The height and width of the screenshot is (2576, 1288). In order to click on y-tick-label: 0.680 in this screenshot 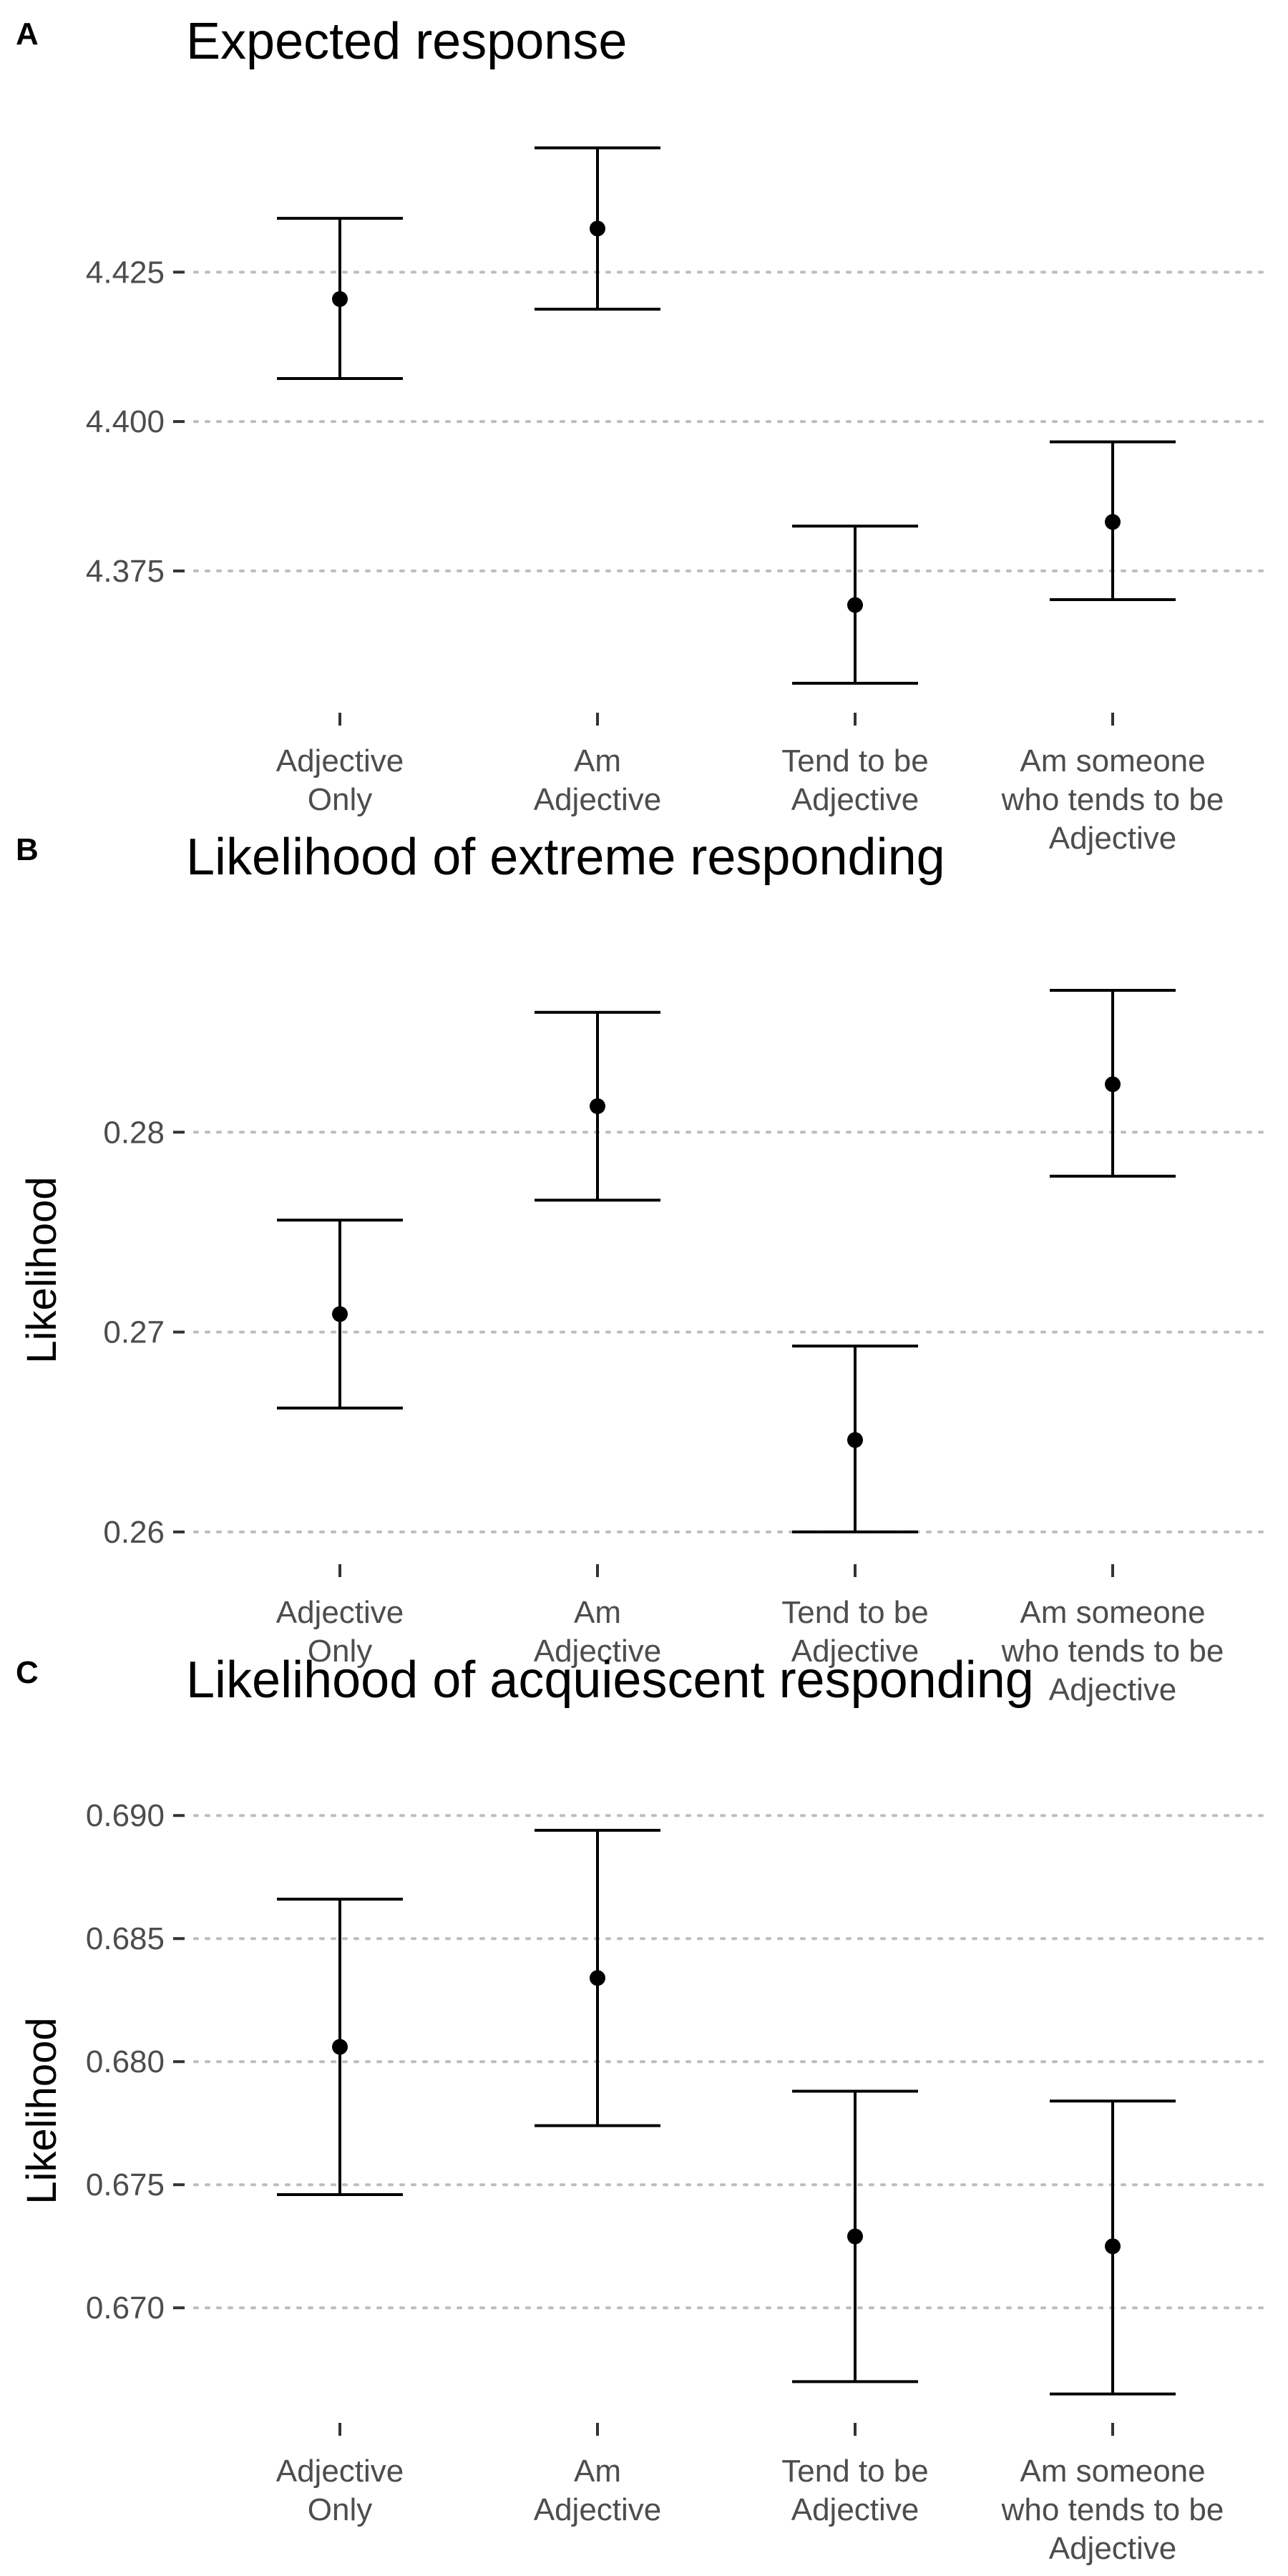, I will do `click(125, 2061)`.